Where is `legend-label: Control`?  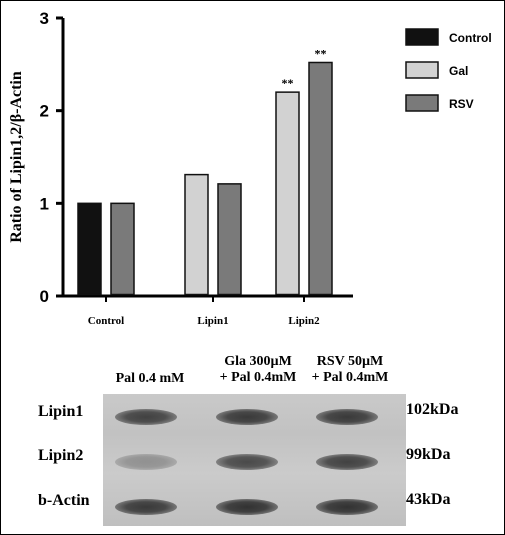
legend-label: Control is located at coordinates (470, 38).